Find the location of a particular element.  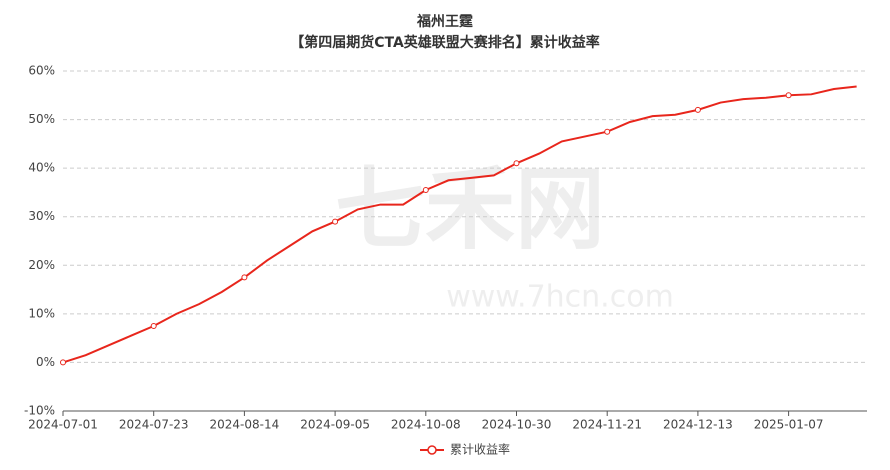

x-tick-label: 2024-10-08 is located at coordinates (426, 425).